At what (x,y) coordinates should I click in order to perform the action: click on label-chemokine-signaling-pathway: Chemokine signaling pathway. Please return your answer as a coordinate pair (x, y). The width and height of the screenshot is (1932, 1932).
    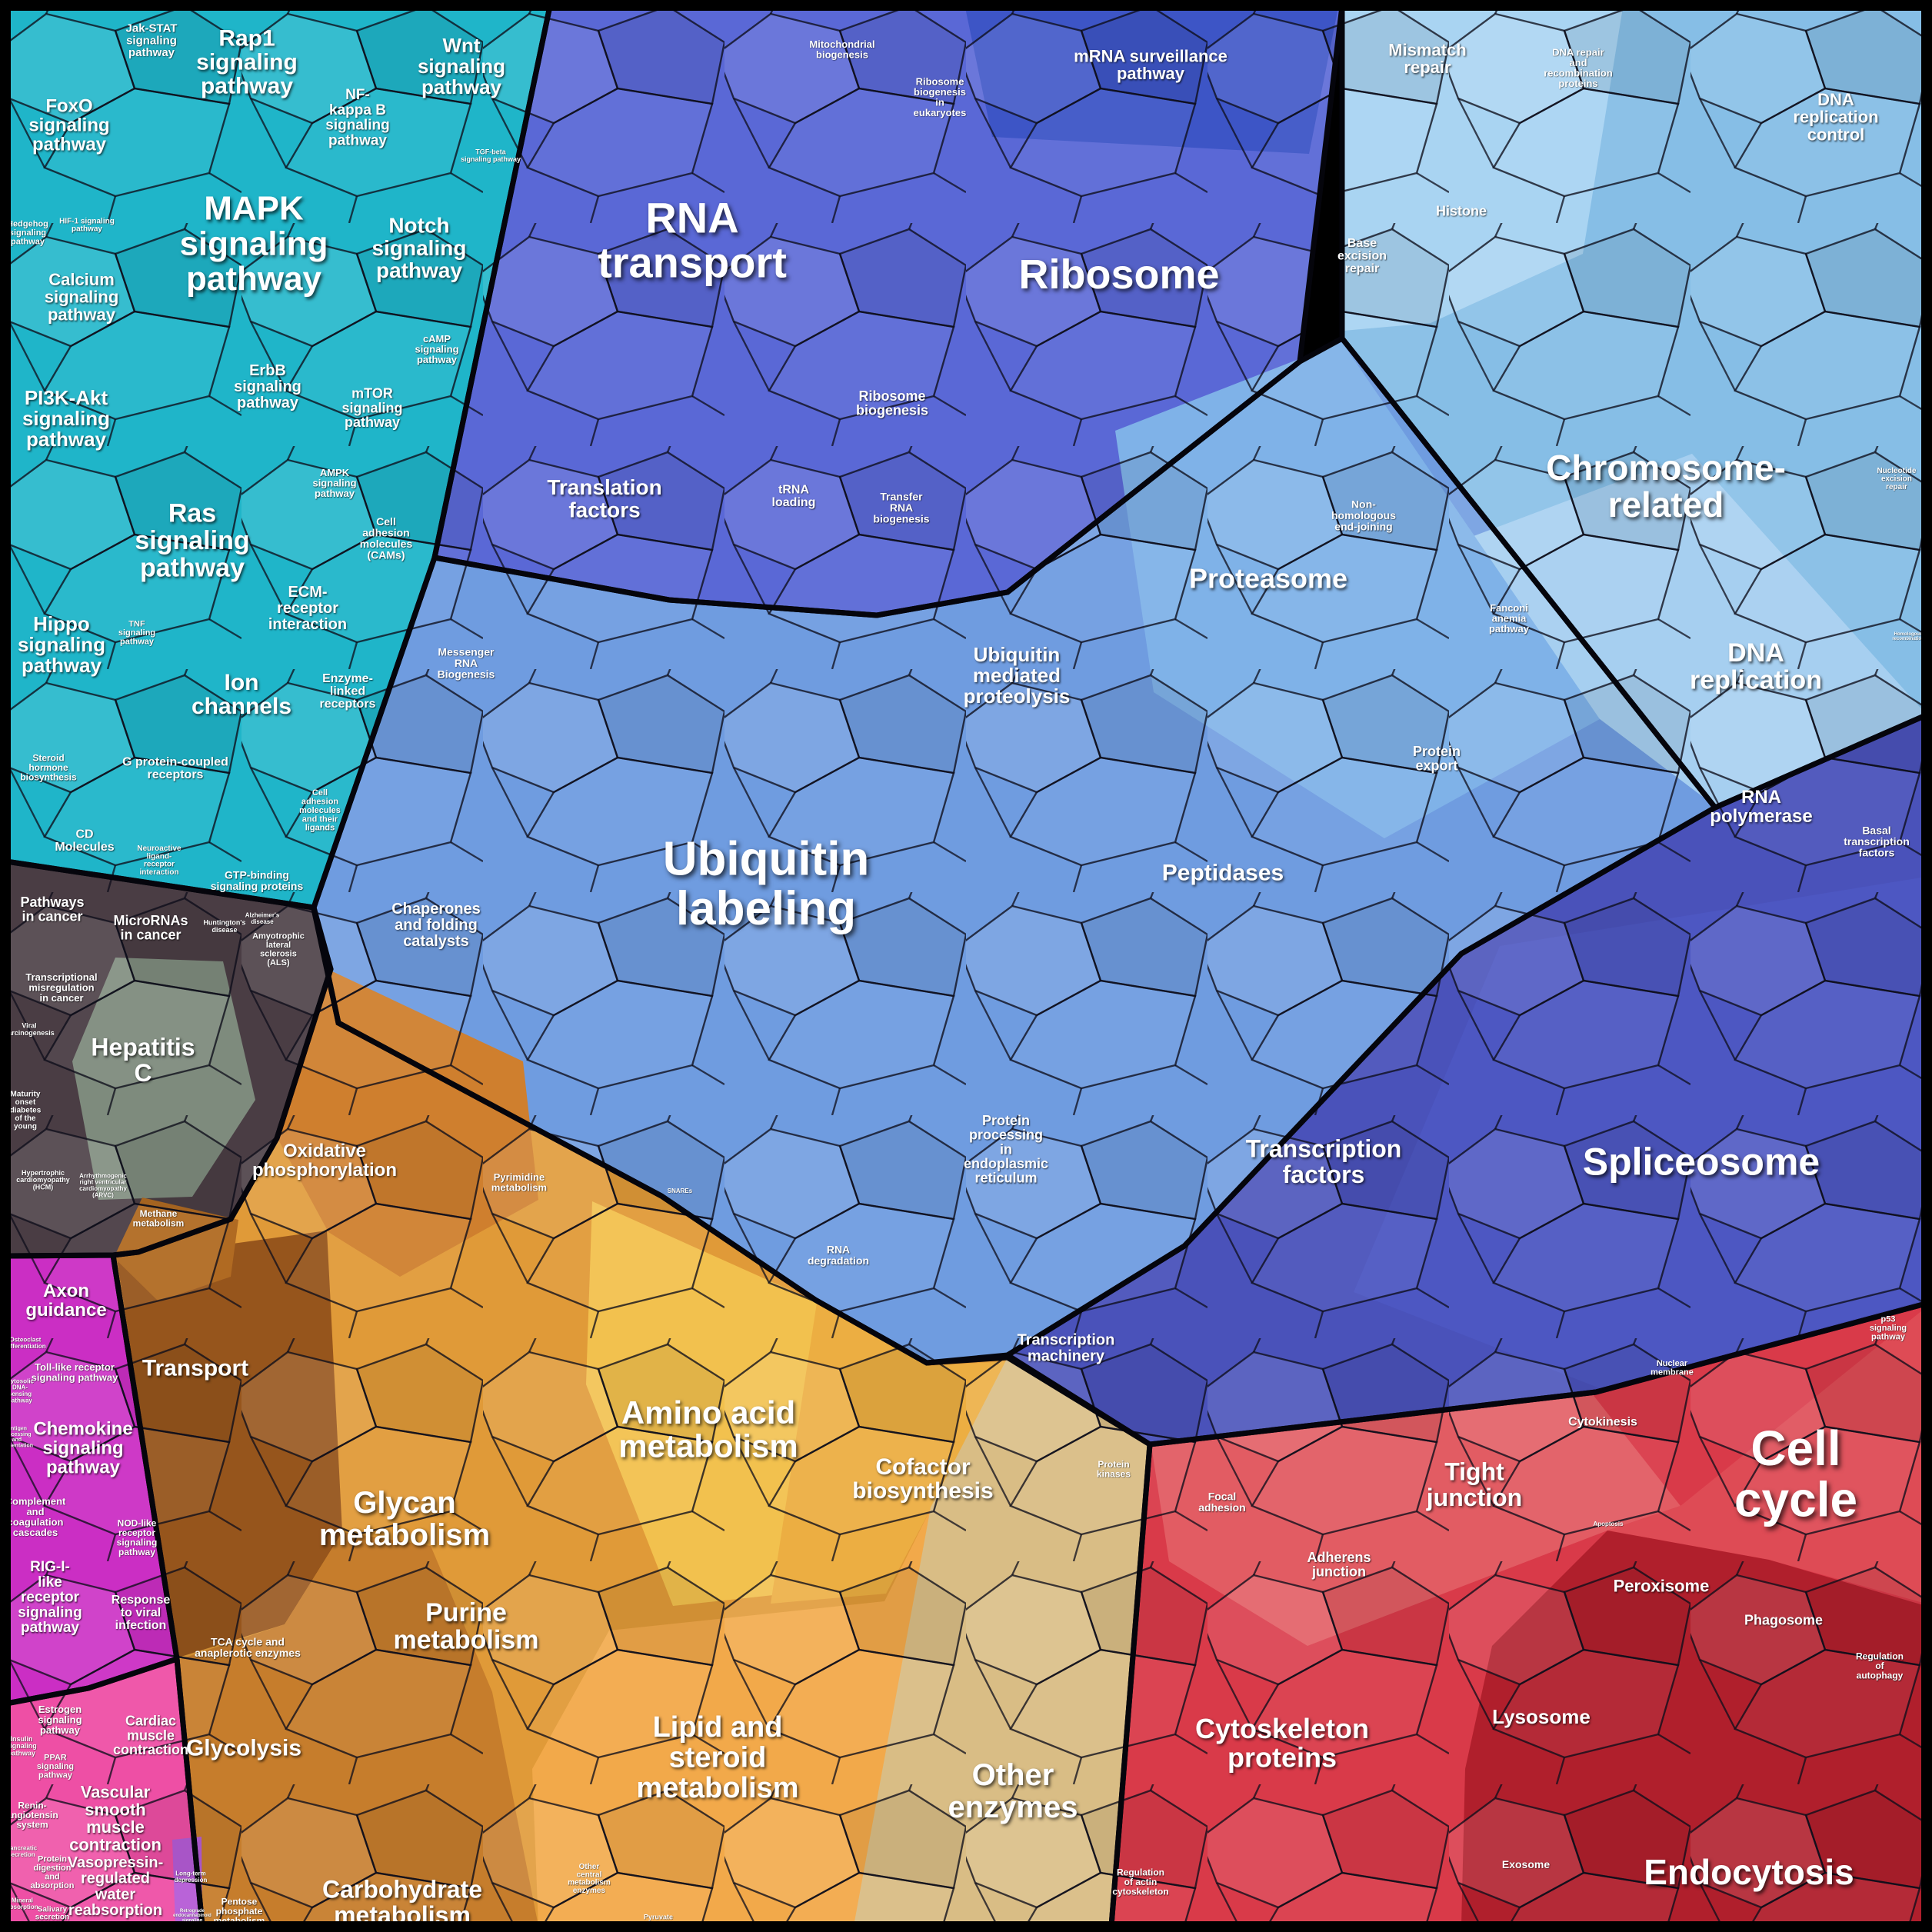
    Looking at the image, I should click on (82, 1447).